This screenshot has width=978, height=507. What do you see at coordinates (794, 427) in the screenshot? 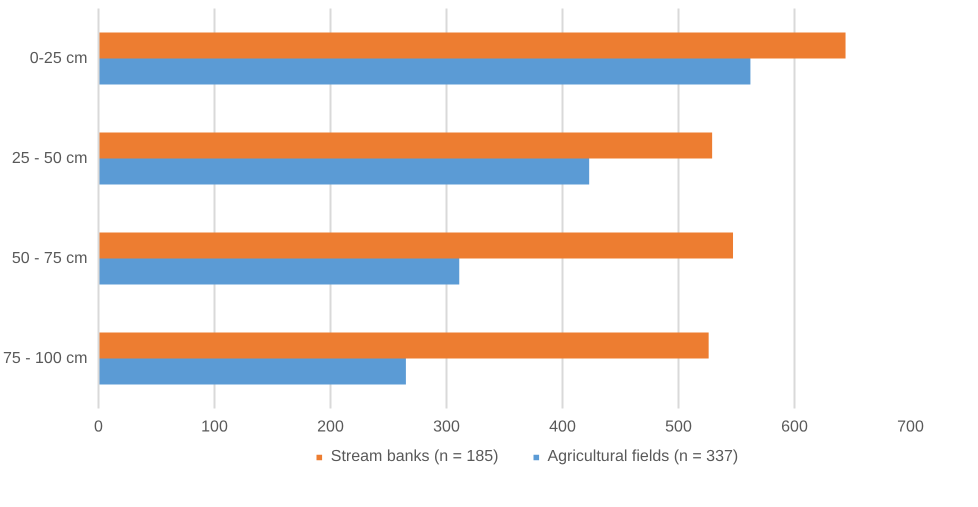
I see `x-tick-label: 600` at bounding box center [794, 427].